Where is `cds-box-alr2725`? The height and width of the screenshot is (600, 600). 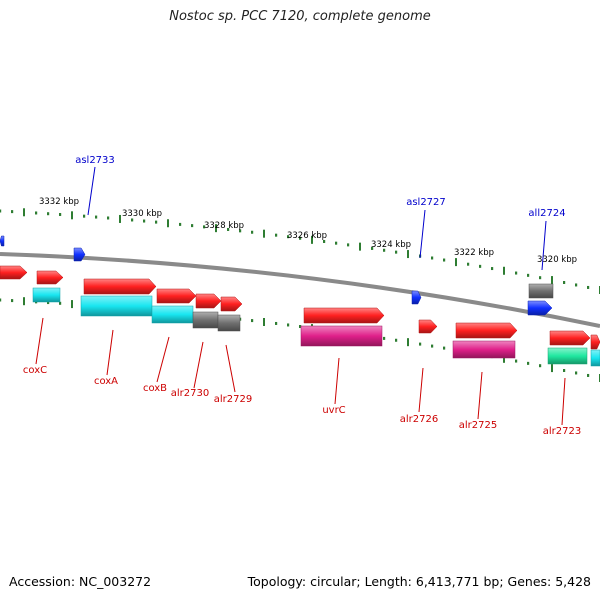
cds-box-alr2725 is located at coordinates (484, 349).